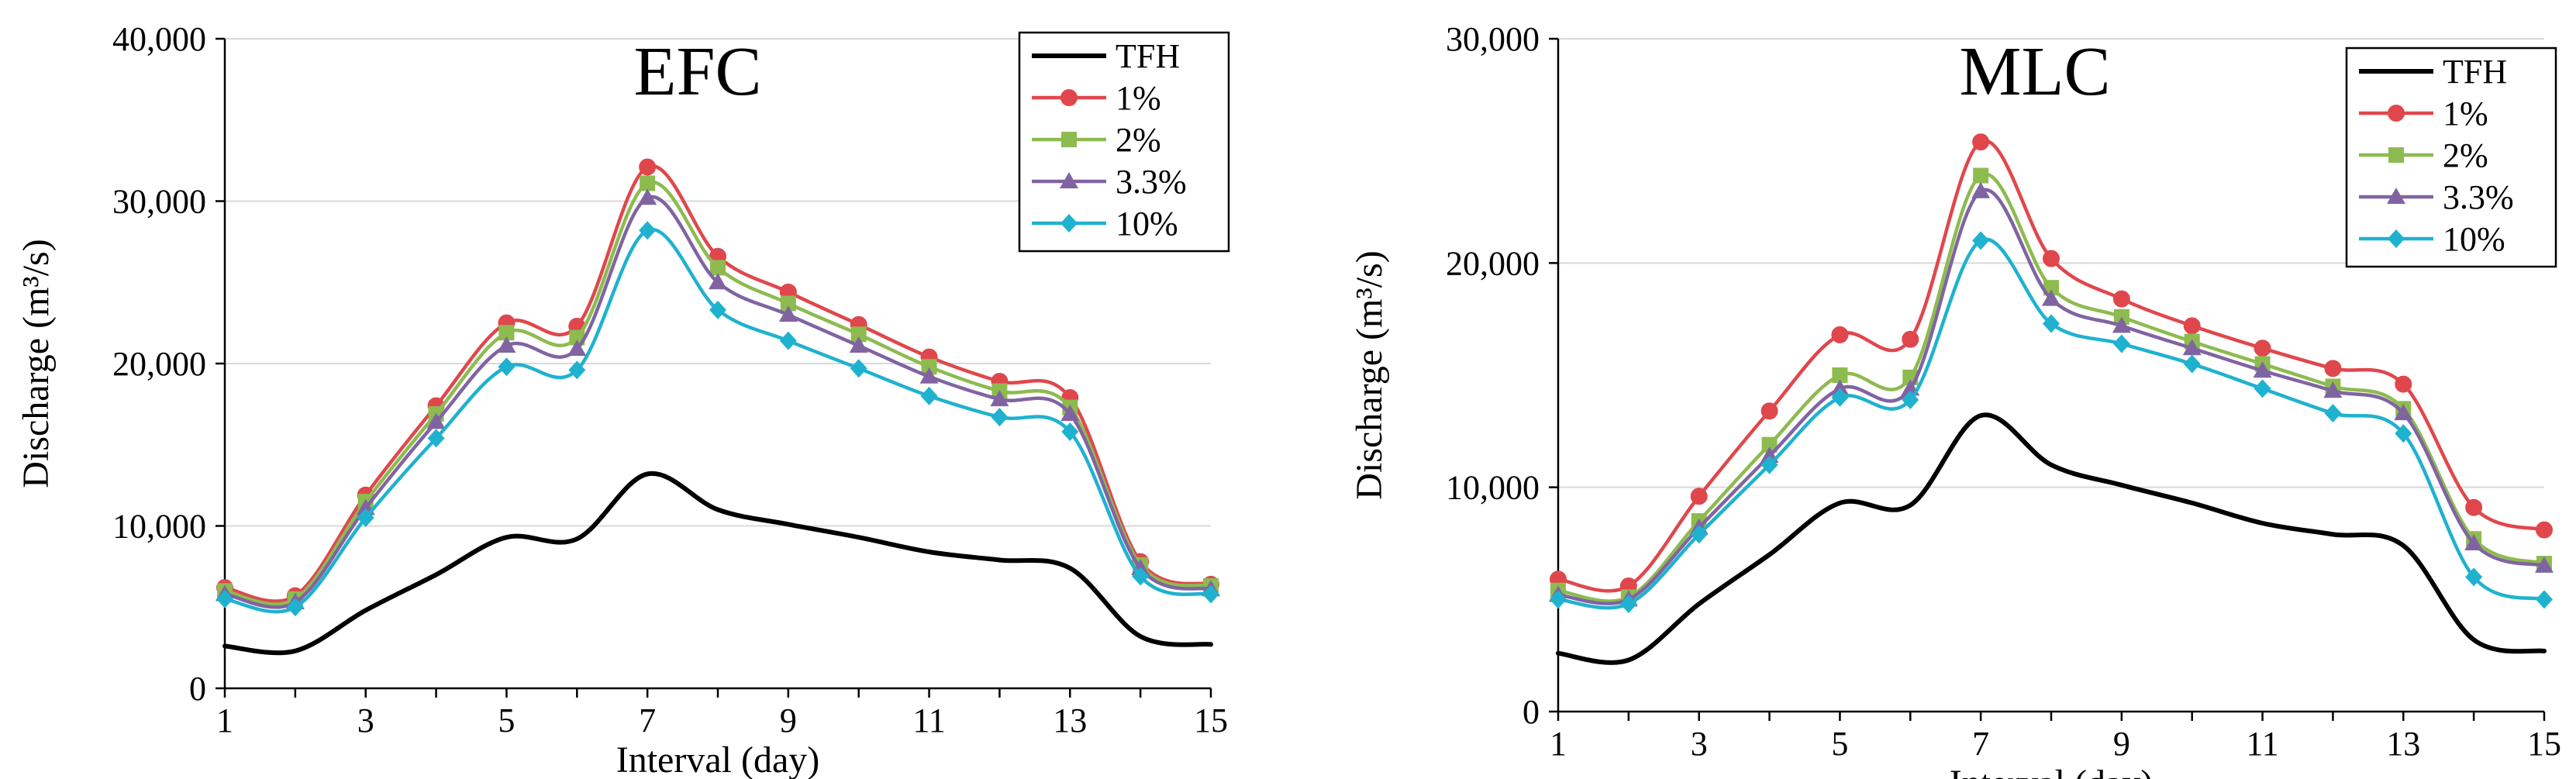 The width and height of the screenshot is (2576, 779). I want to click on x-tick-label: 5, so click(1839, 744).